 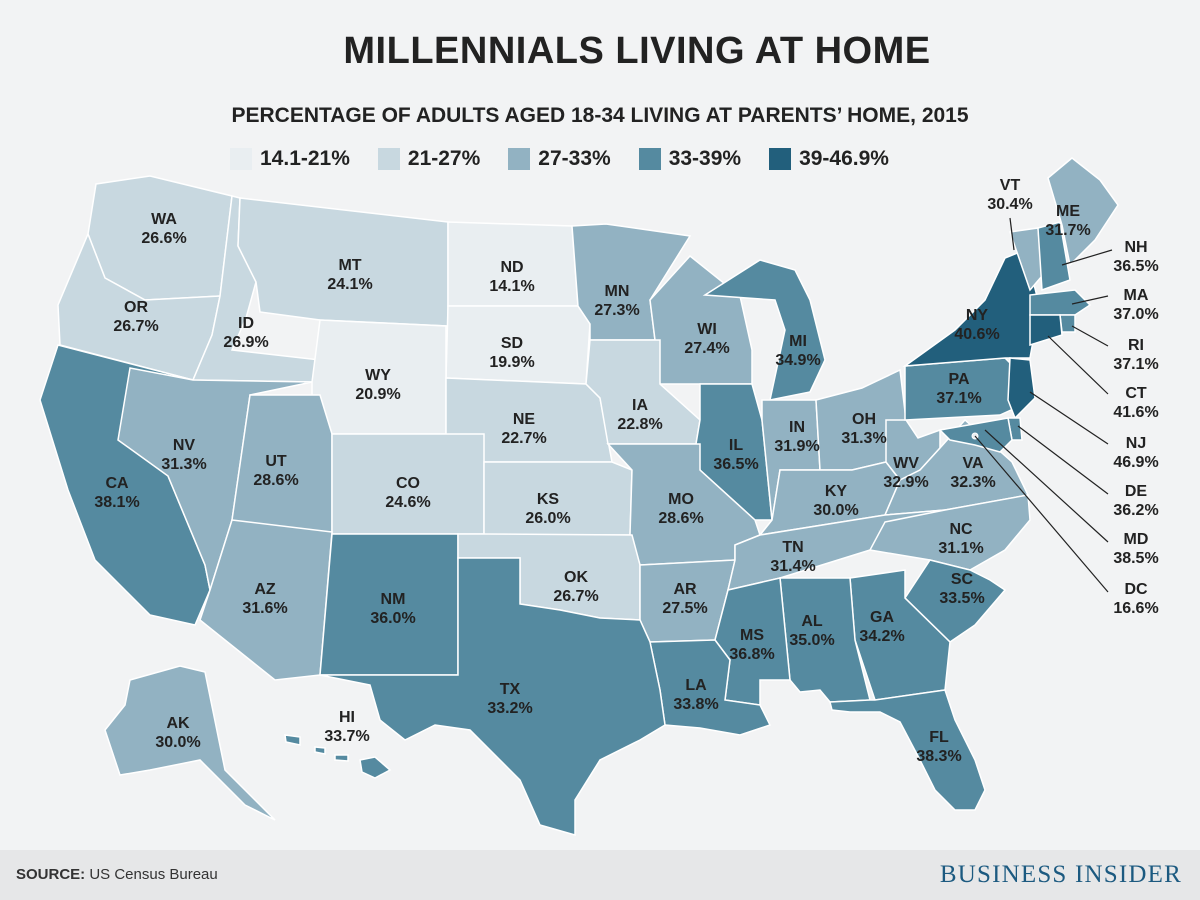 What do you see at coordinates (347, 717) in the screenshot?
I see `state-code-hi: HI` at bounding box center [347, 717].